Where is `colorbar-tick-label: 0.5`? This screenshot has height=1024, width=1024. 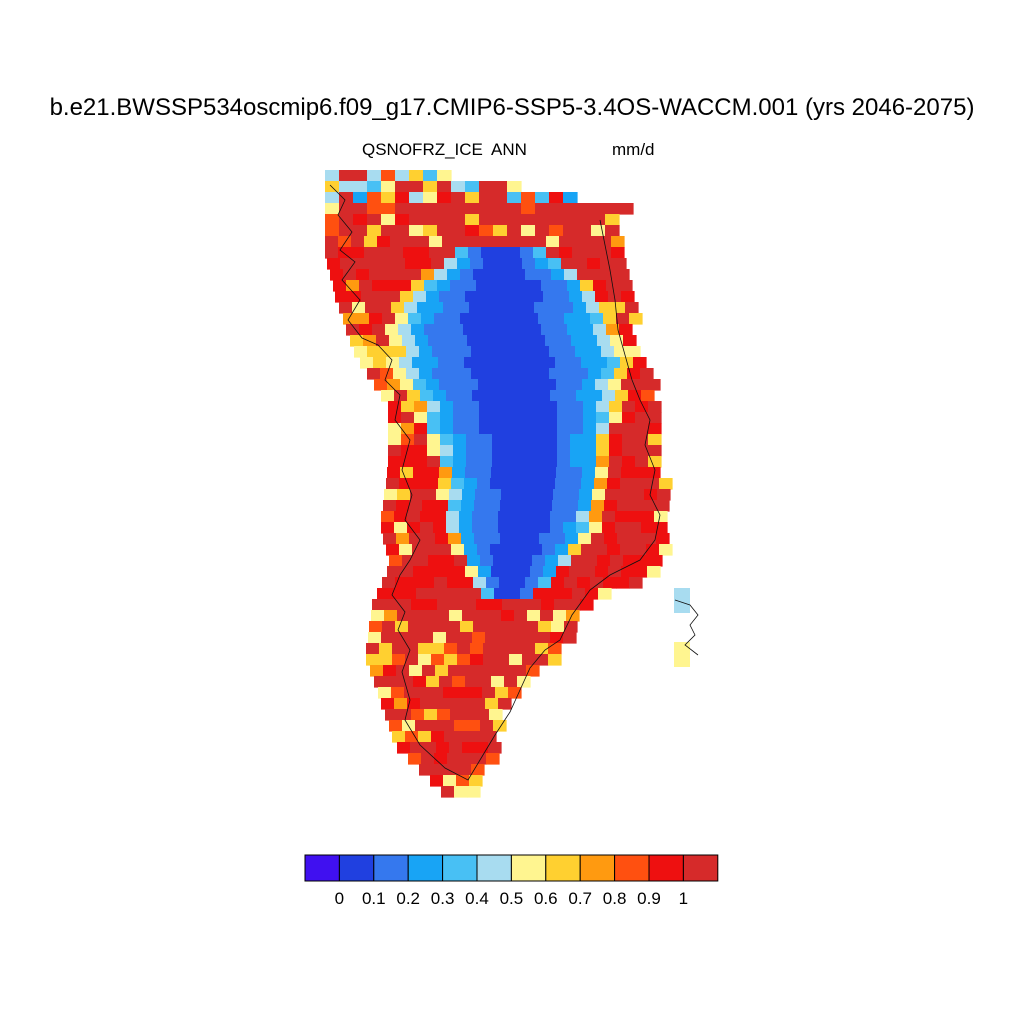
colorbar-tick-label: 0.5 is located at coordinates (512, 898).